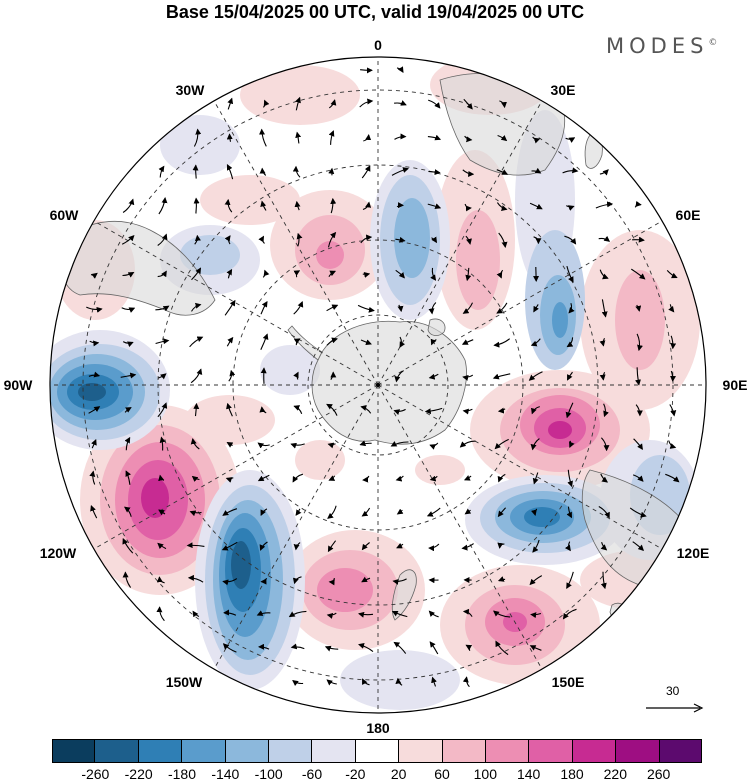 This screenshot has height=783, width=750. I want to click on lon-label-180: 180, so click(378, 728).